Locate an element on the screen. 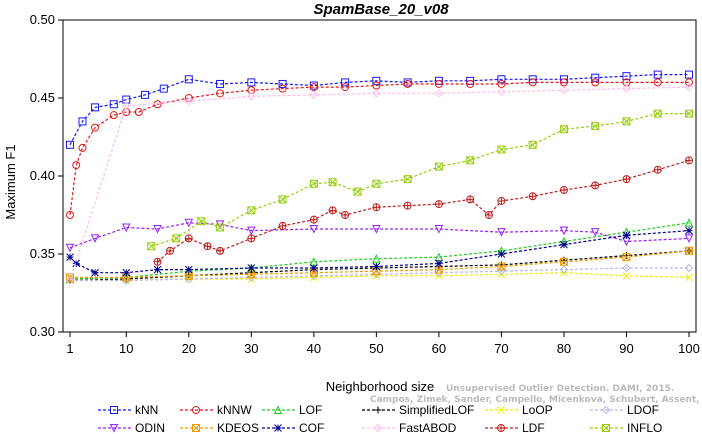  legend-item-knnw: kNNW is located at coordinates (216, 410).